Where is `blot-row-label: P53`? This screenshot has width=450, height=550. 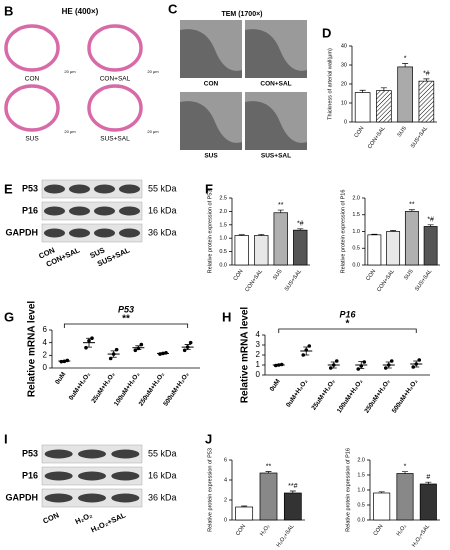
blot-row-label: P53 is located at coordinates (30, 188).